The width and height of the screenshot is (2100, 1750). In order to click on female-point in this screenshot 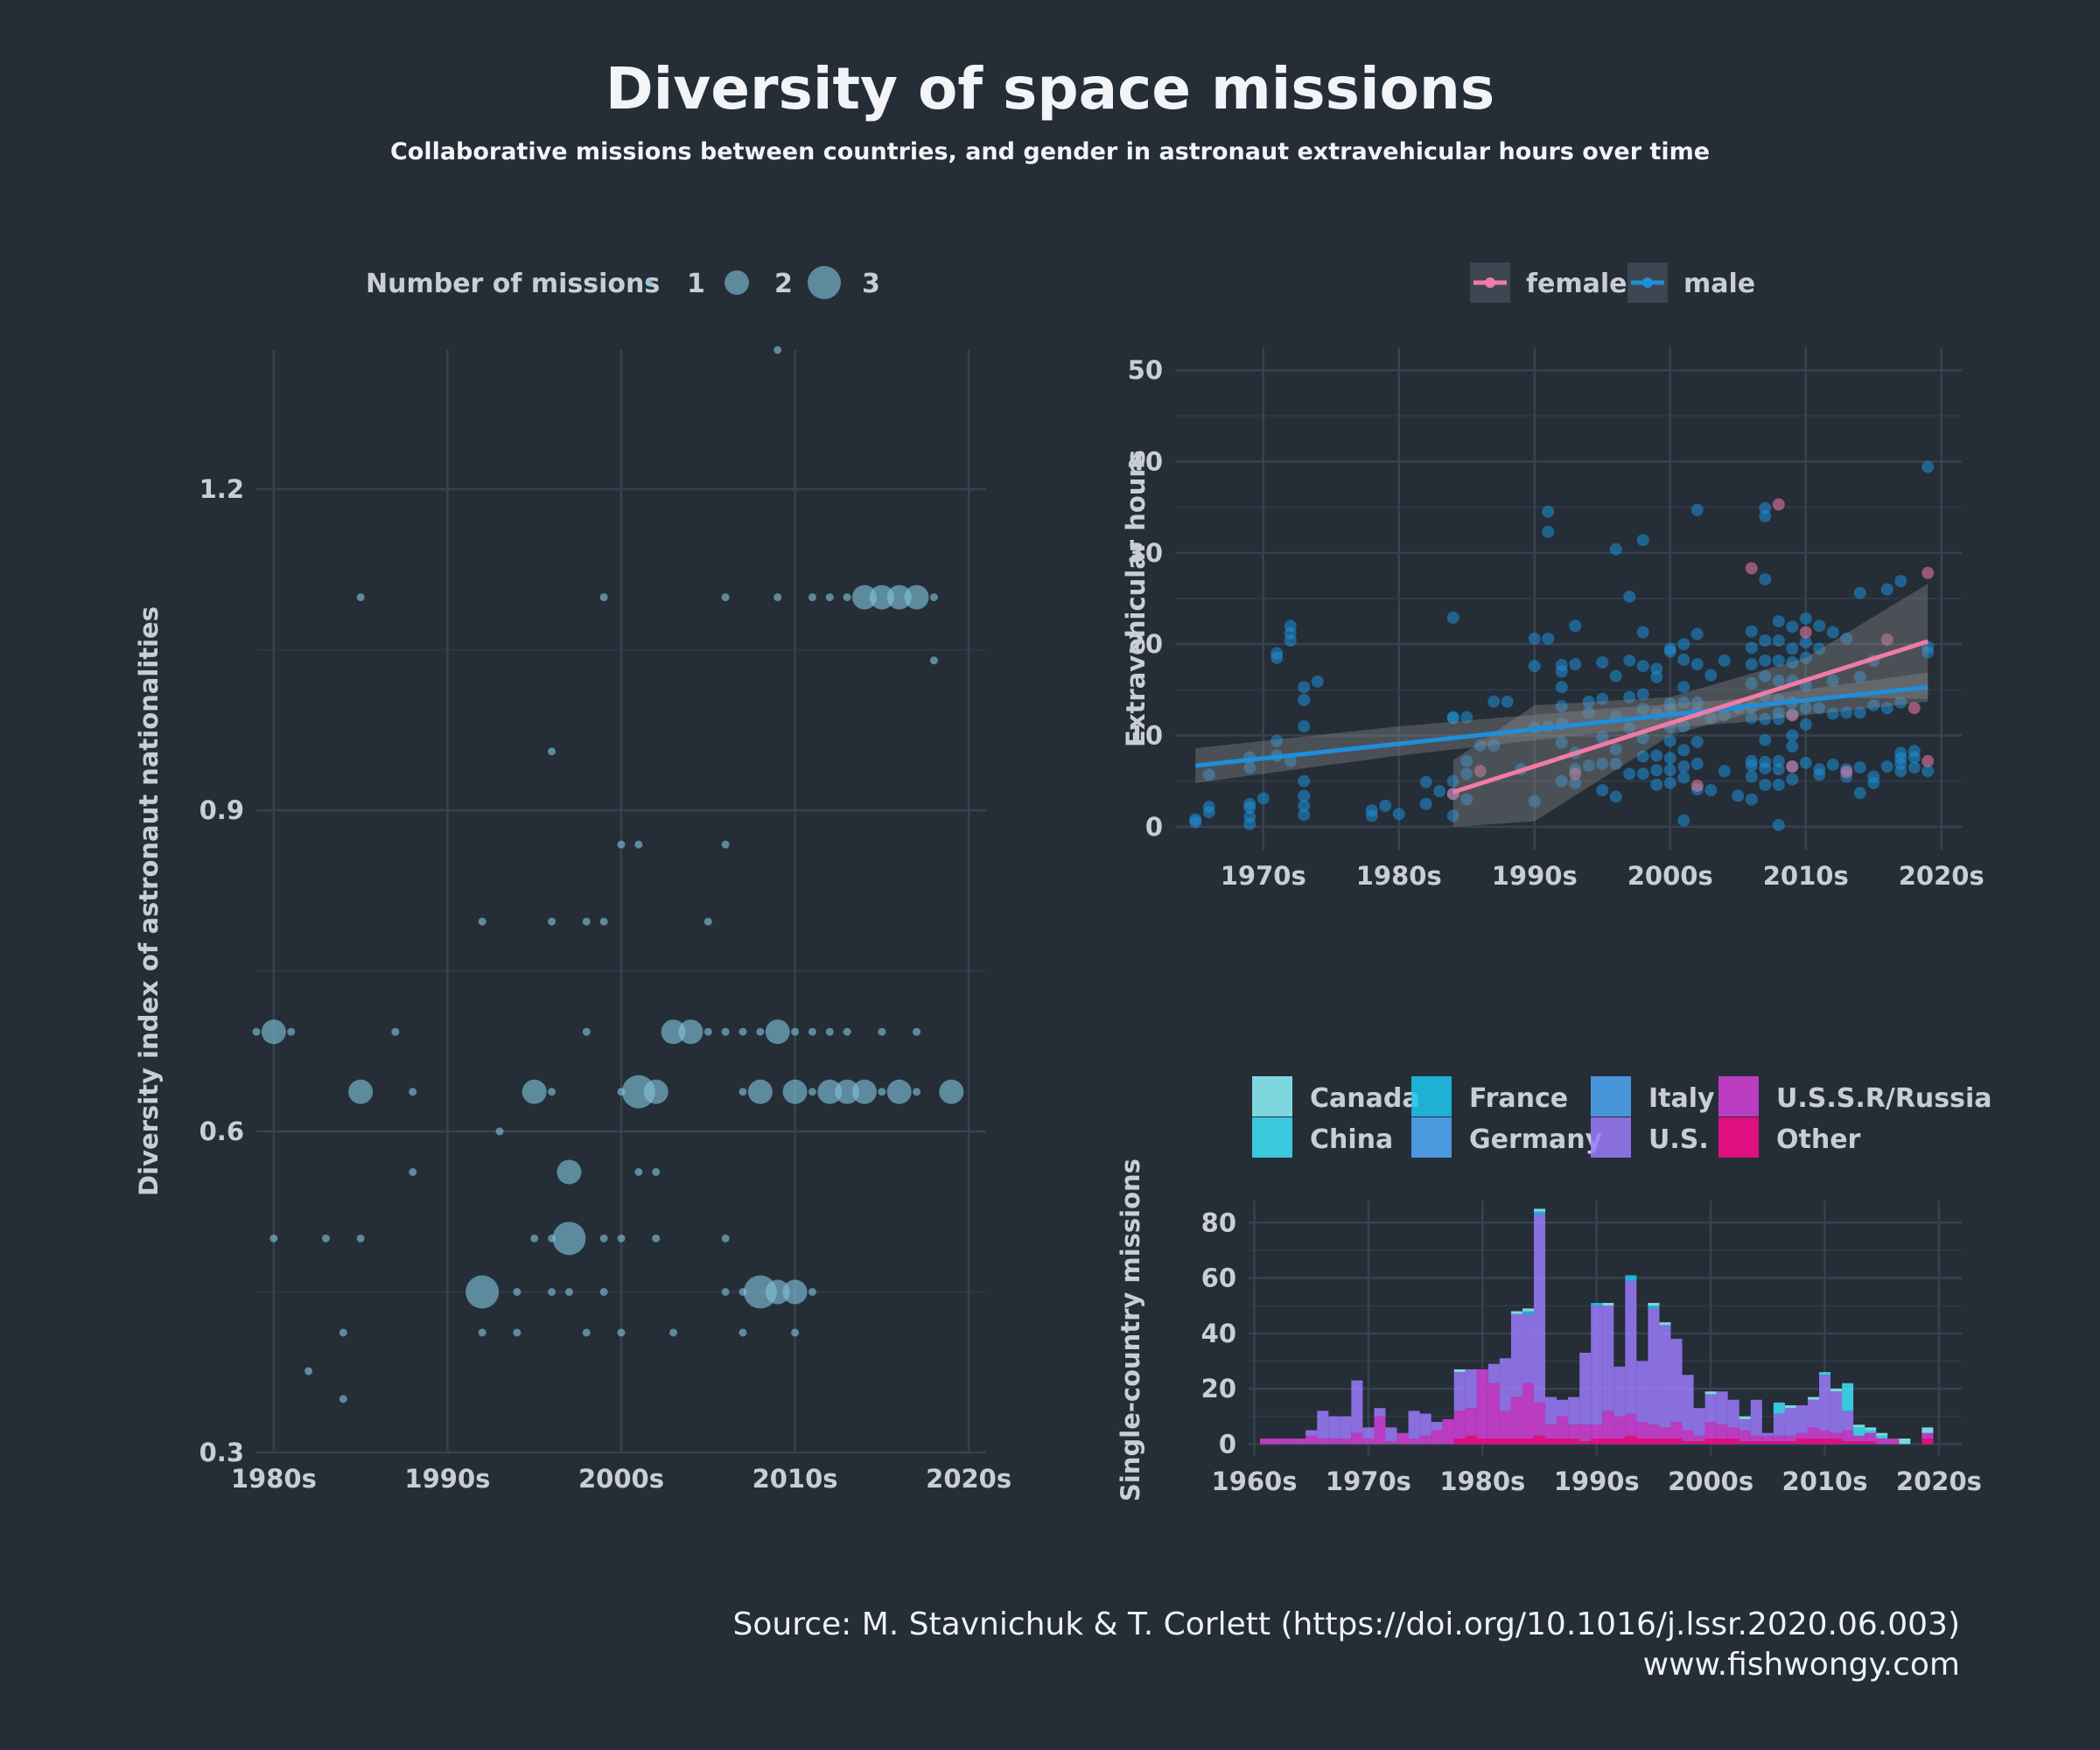, I will do `click(1575, 773)`.